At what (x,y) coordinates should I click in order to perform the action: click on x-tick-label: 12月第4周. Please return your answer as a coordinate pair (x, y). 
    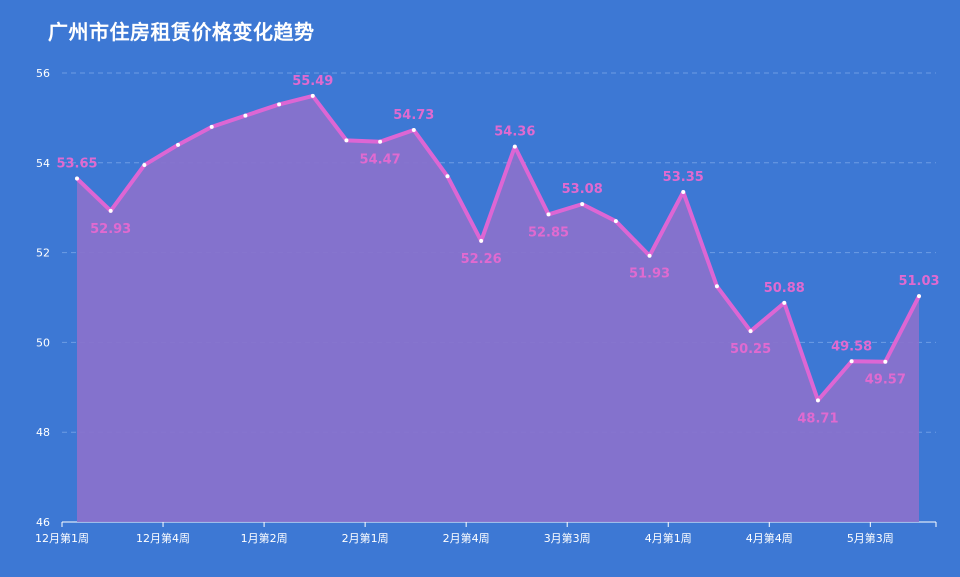
    Looking at the image, I should click on (163, 538).